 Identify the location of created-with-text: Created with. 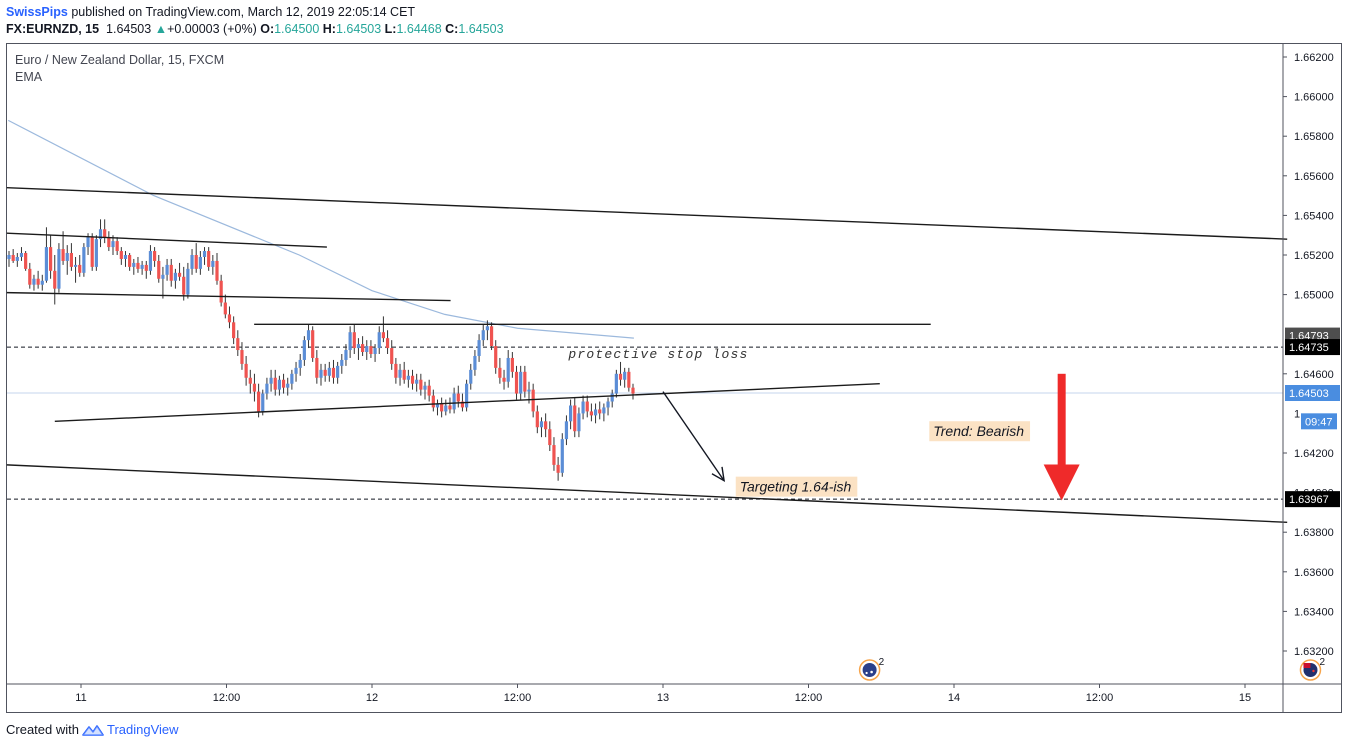
(42, 729).